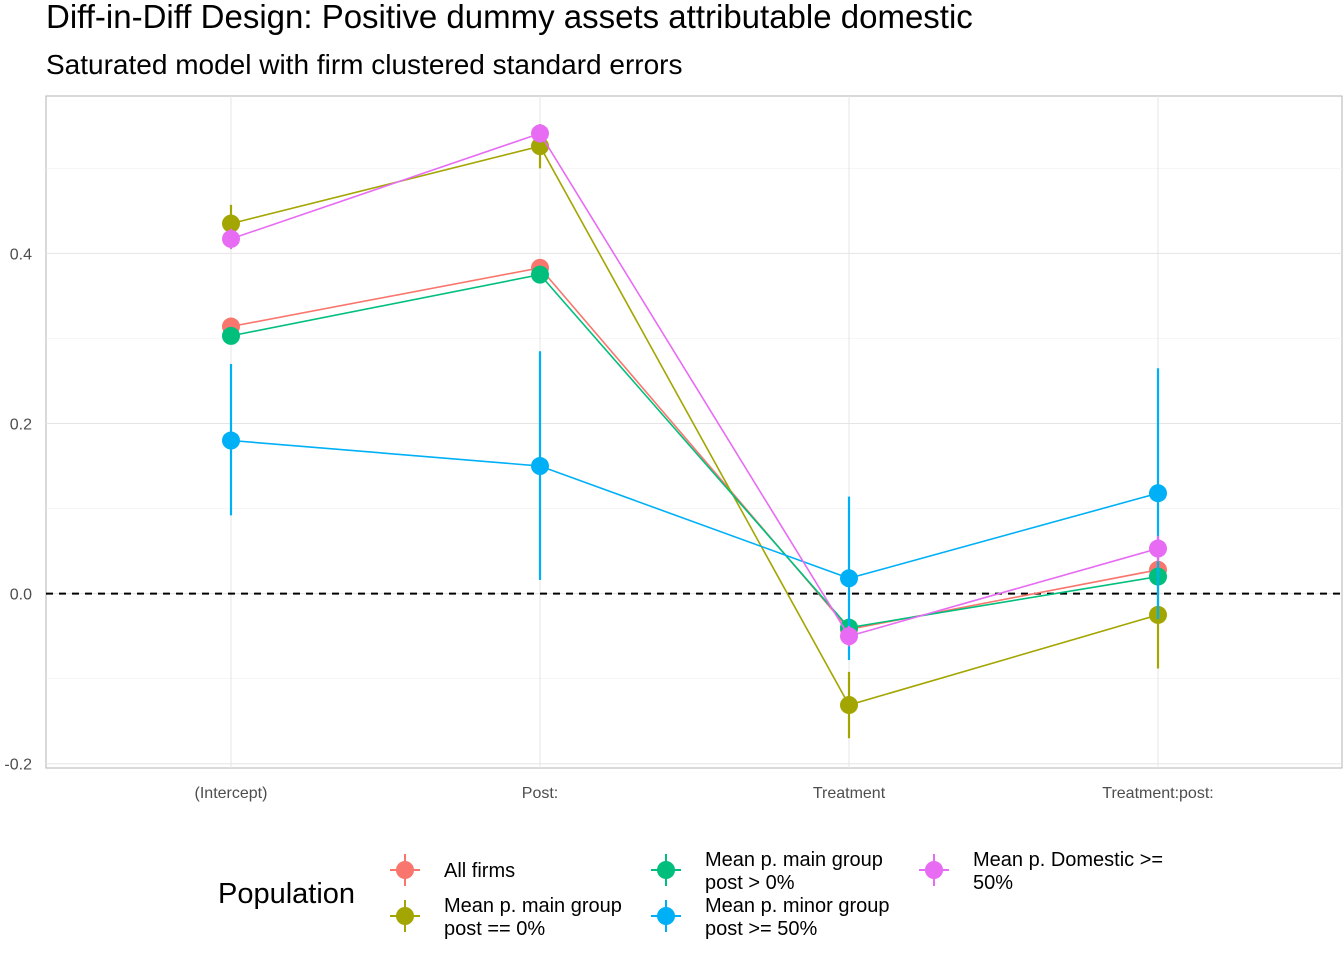 This screenshot has width=1344, height=960. I want to click on legend-label: post > 0%, so click(750, 883).